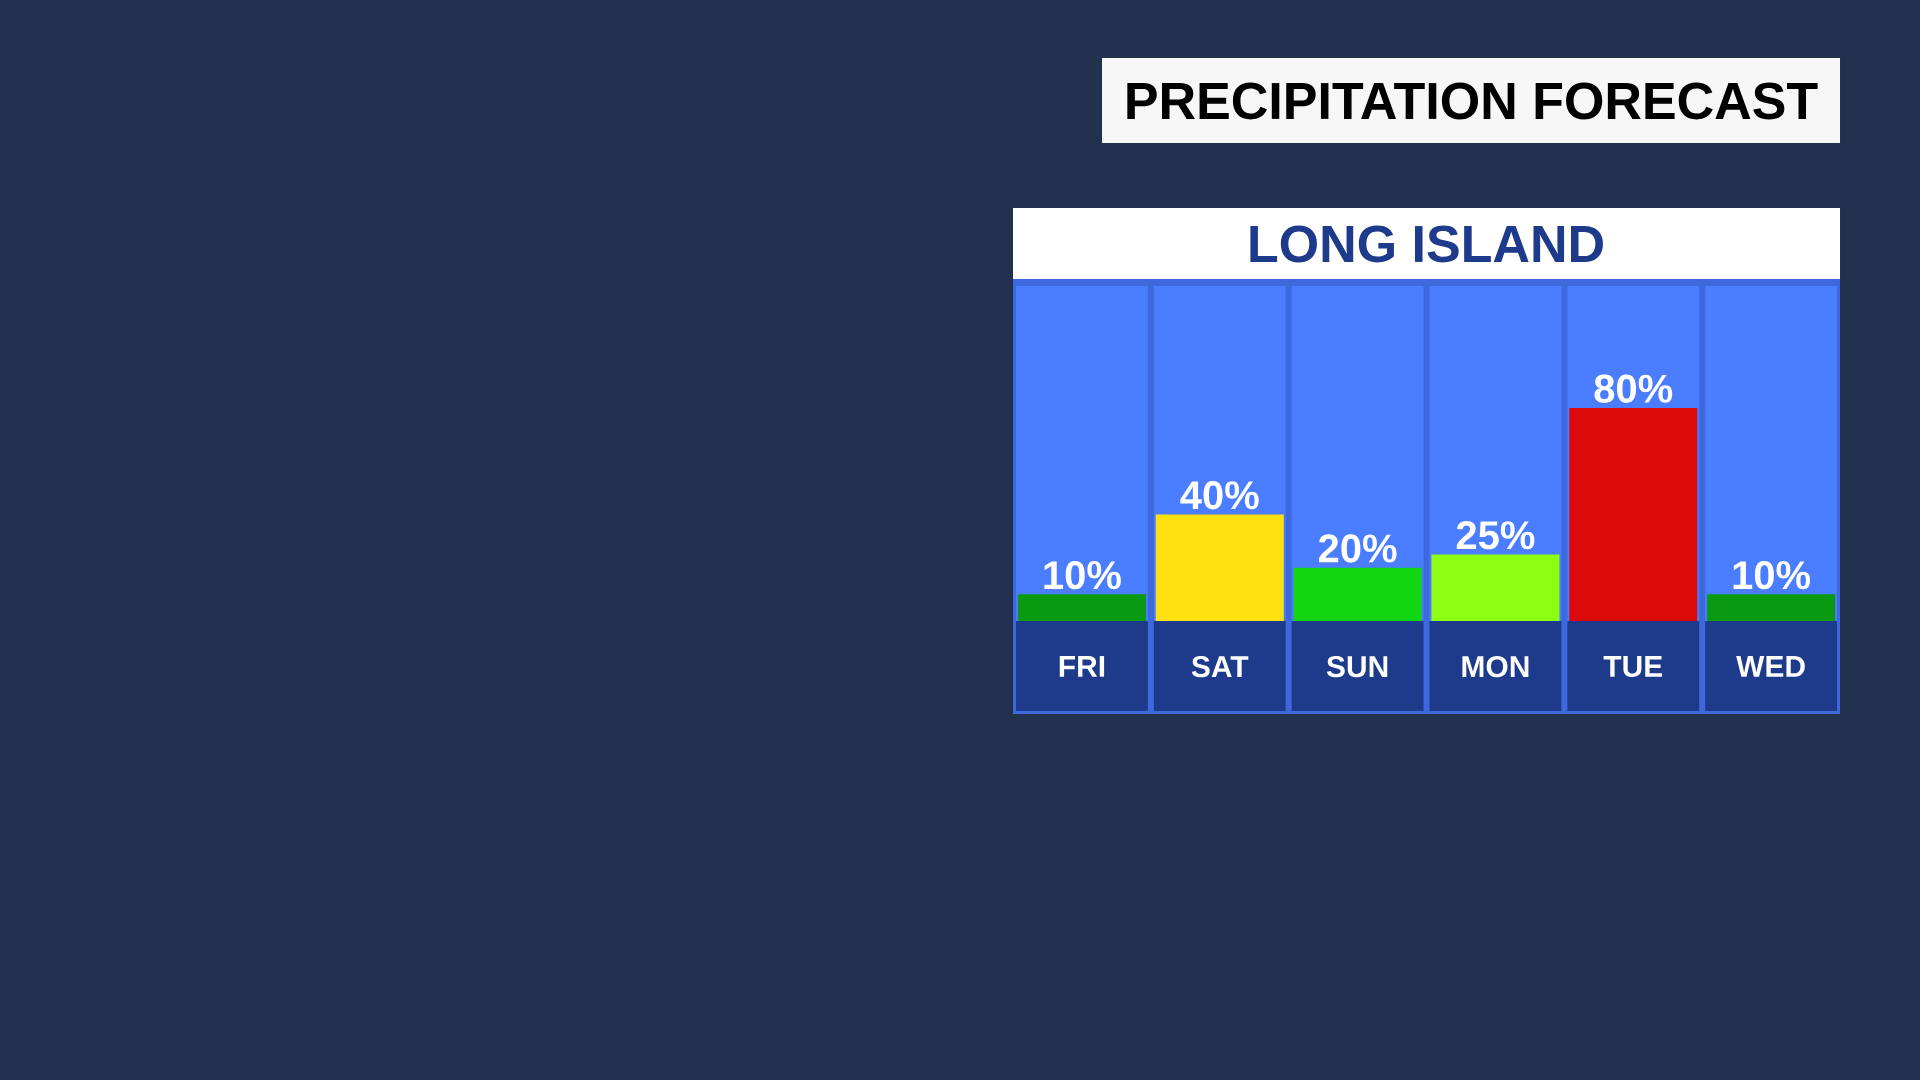  What do you see at coordinates (1495, 535) in the screenshot?
I see `data-label: 25%` at bounding box center [1495, 535].